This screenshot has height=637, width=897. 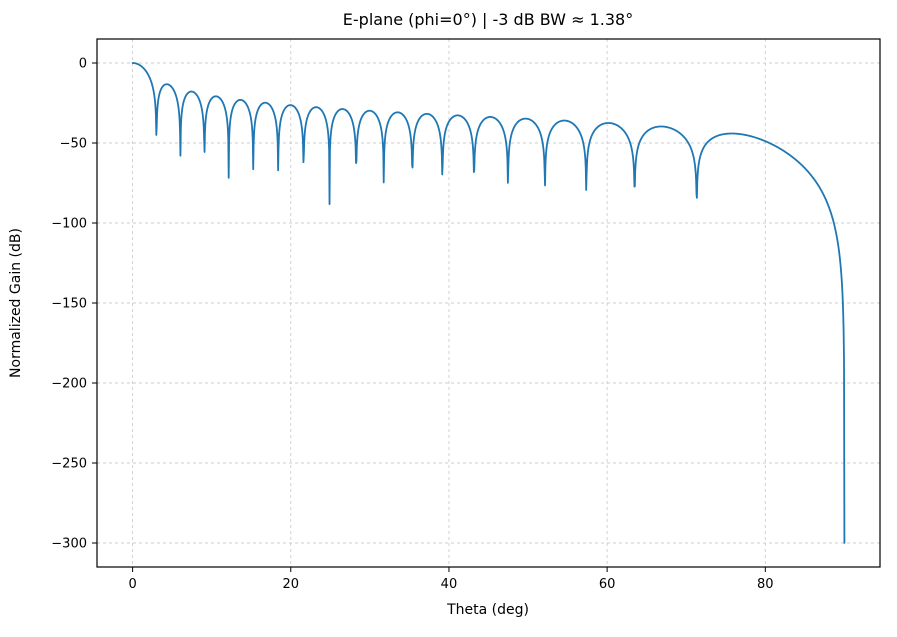 I want to click on x-tick-label: 60, so click(x=607, y=584).